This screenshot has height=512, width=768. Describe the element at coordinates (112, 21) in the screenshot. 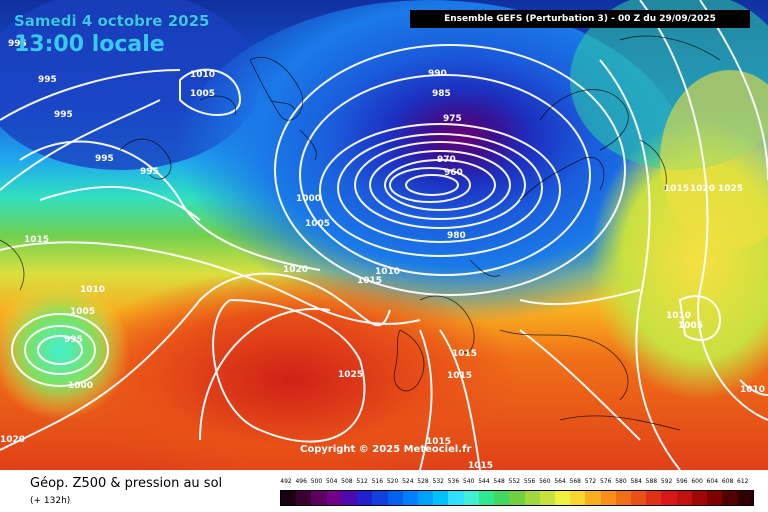

I see `date-label: Samedi 4 octobre 2025` at that location.